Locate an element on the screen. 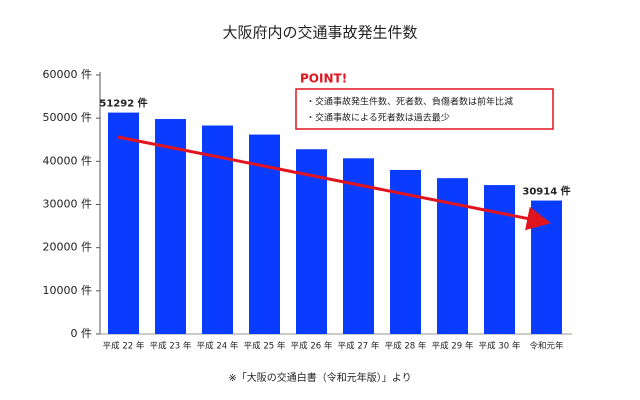 The height and width of the screenshot is (400, 640). y-tick-label: 10000 件 is located at coordinates (68, 290).